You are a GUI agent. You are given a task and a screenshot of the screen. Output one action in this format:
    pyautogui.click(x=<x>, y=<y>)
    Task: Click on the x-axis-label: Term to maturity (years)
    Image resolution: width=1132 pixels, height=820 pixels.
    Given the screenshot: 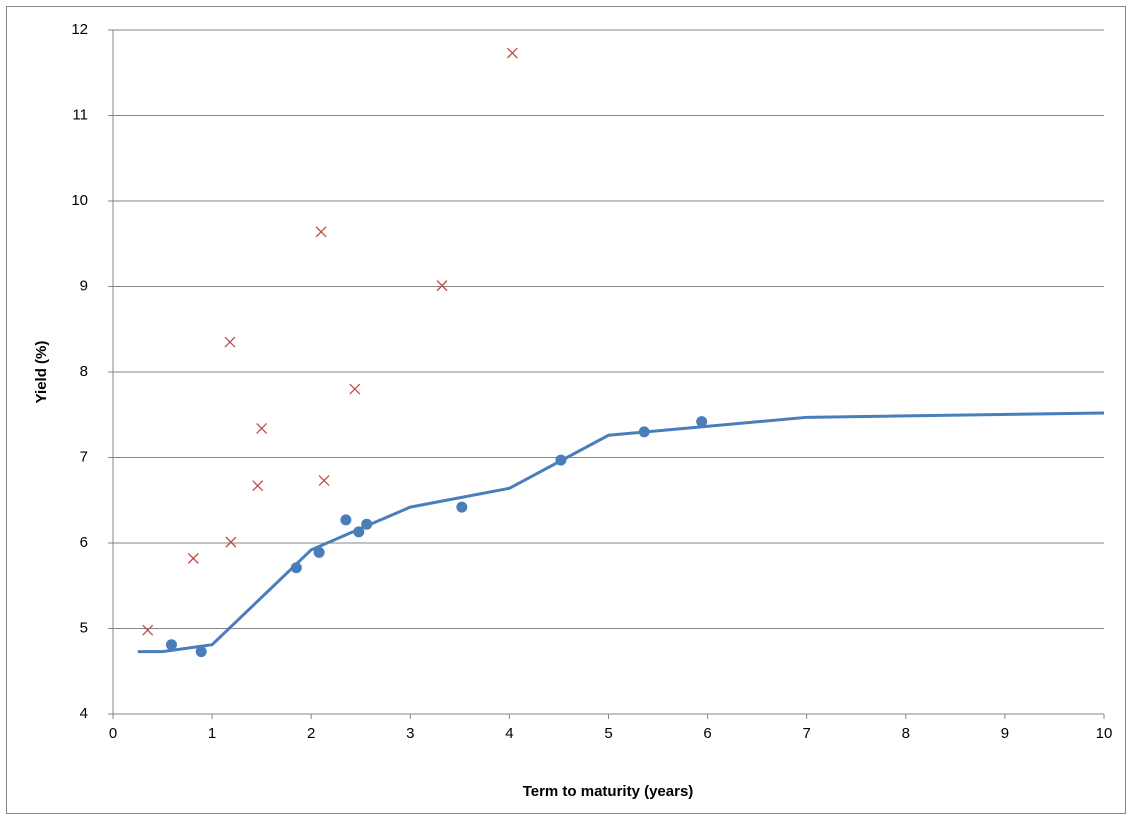 What is the action you would take?
    pyautogui.click(x=608, y=791)
    